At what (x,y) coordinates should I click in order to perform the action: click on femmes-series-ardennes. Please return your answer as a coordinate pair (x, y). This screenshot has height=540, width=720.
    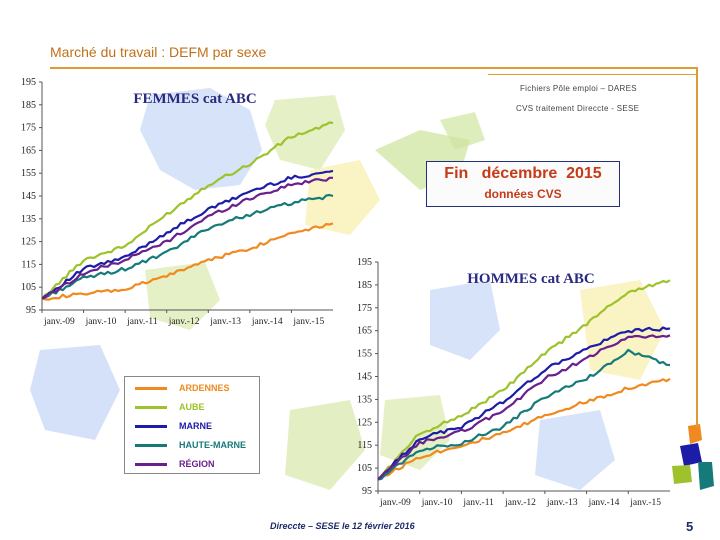
    Looking at the image, I should click on (187, 261).